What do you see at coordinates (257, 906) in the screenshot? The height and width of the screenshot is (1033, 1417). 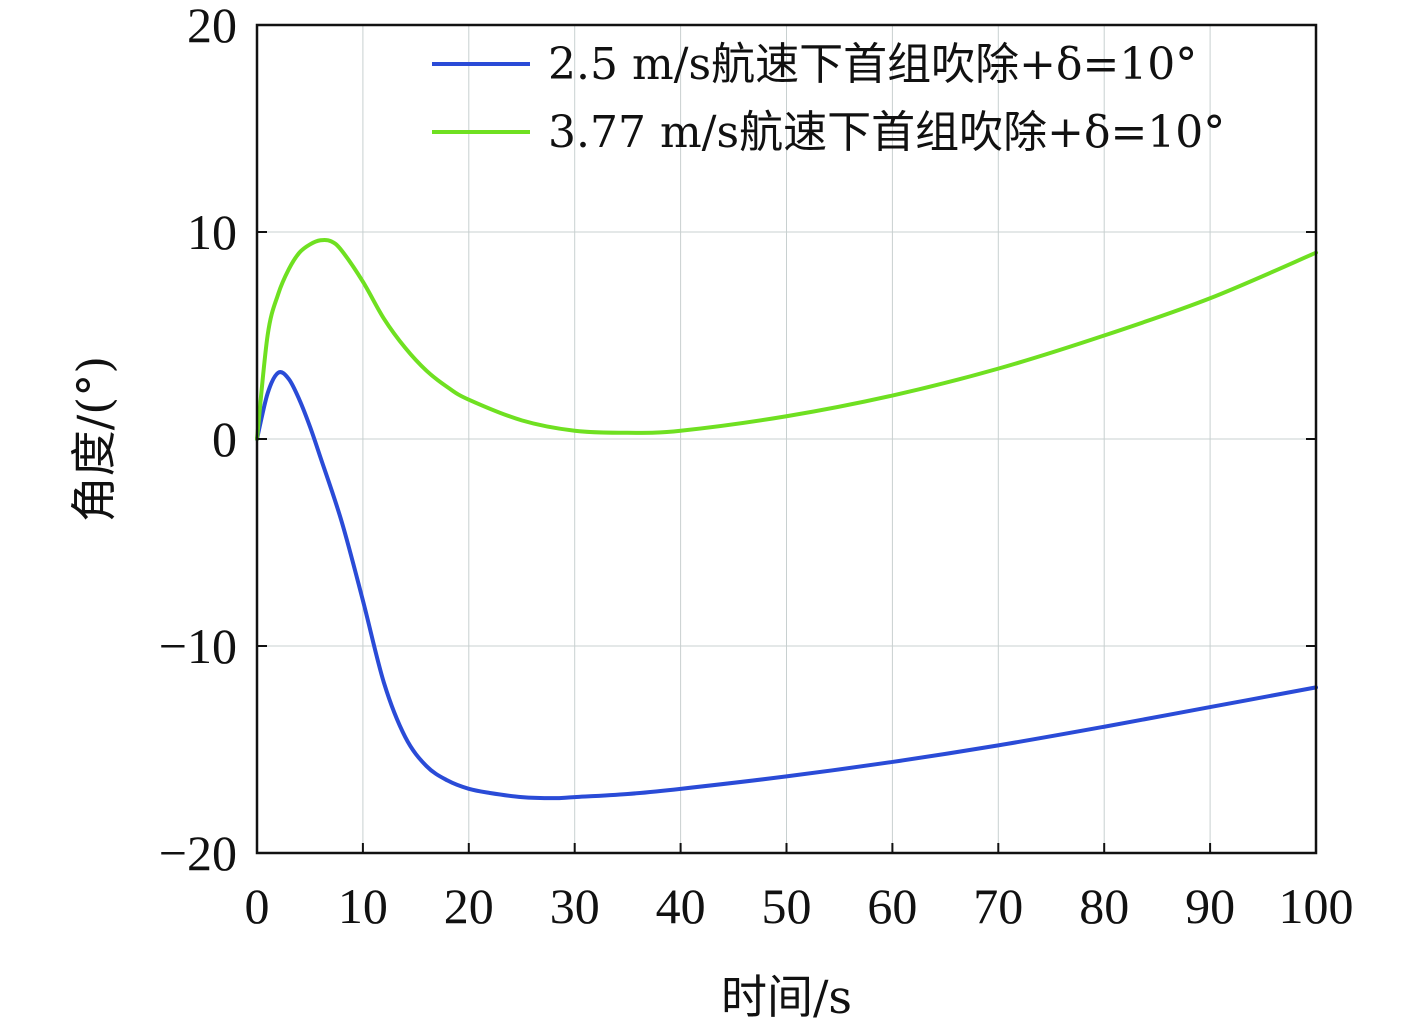 I see `x-tick-label-0: 0` at bounding box center [257, 906].